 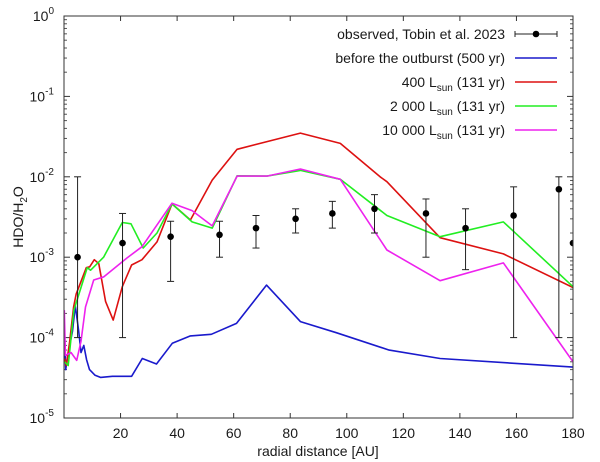 What do you see at coordinates (24, 200) in the screenshot?
I see `y-axis-label-sub: 2` at bounding box center [24, 200].